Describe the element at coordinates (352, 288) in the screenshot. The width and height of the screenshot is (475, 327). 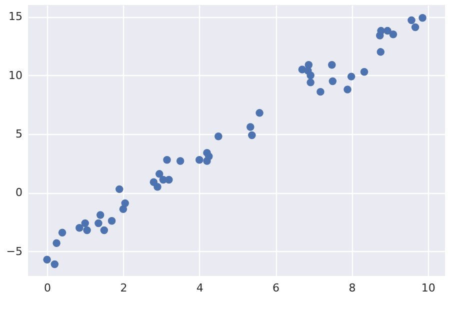
I see `x-tick-label: 8` at that location.